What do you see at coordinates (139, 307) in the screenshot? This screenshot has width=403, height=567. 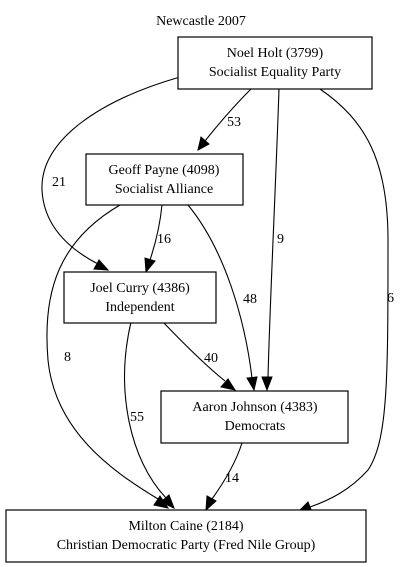 I see `node-joel-curry-party: Independent` at bounding box center [139, 307].